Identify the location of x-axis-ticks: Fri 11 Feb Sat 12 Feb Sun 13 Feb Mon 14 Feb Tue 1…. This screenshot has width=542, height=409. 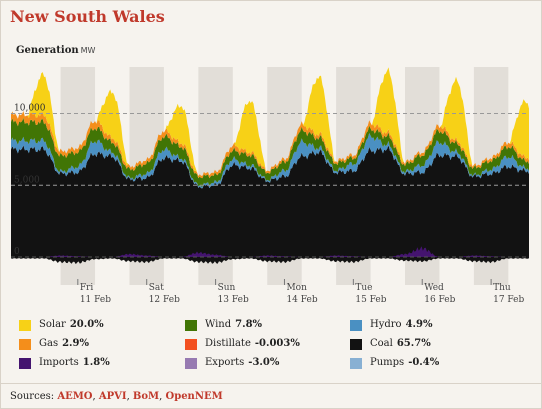
(301, 292).